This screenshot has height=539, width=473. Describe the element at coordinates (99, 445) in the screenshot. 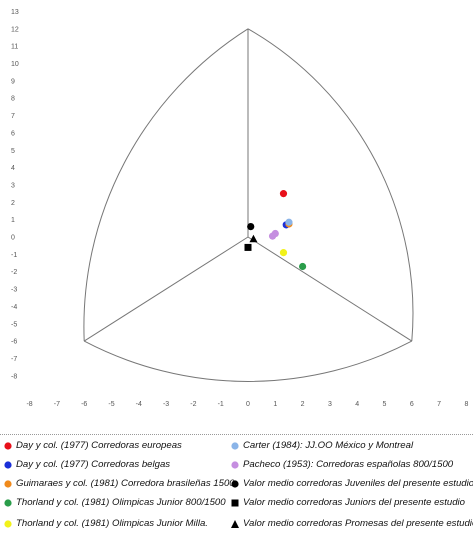

I see `legend-label: Day y col. (1977) Corredoras europeas` at that location.